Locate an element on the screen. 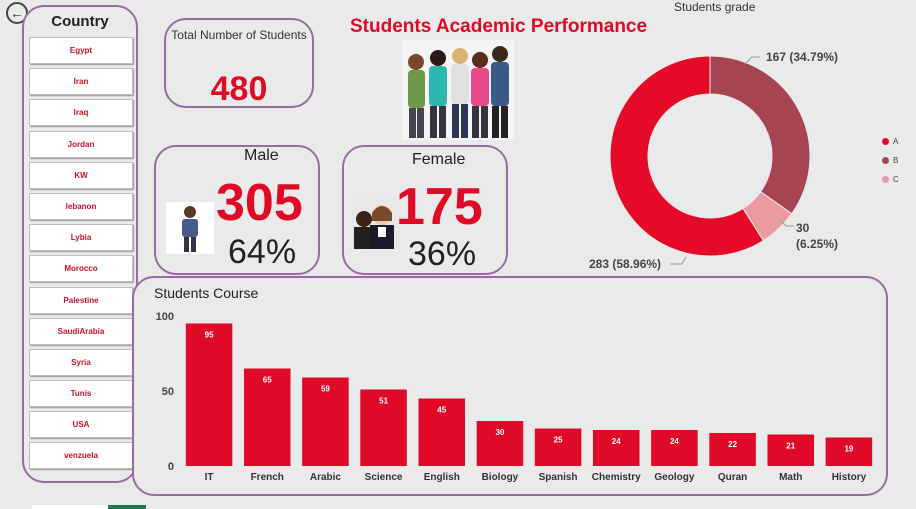  bar-math is located at coordinates (791, 450).